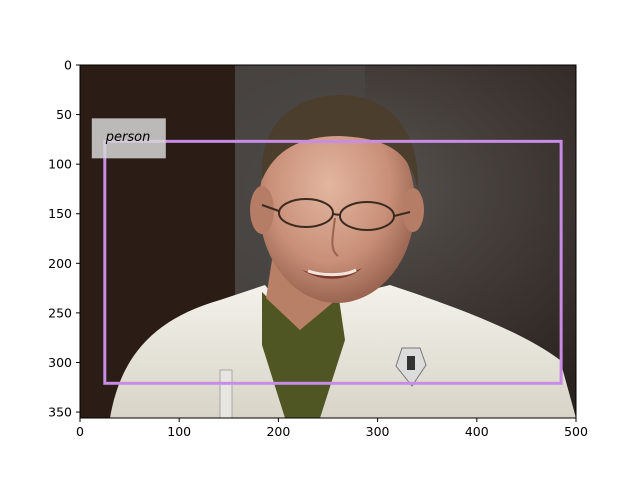 The image size is (640, 480). I want to click on y-tick-label: 0, so click(68, 65).